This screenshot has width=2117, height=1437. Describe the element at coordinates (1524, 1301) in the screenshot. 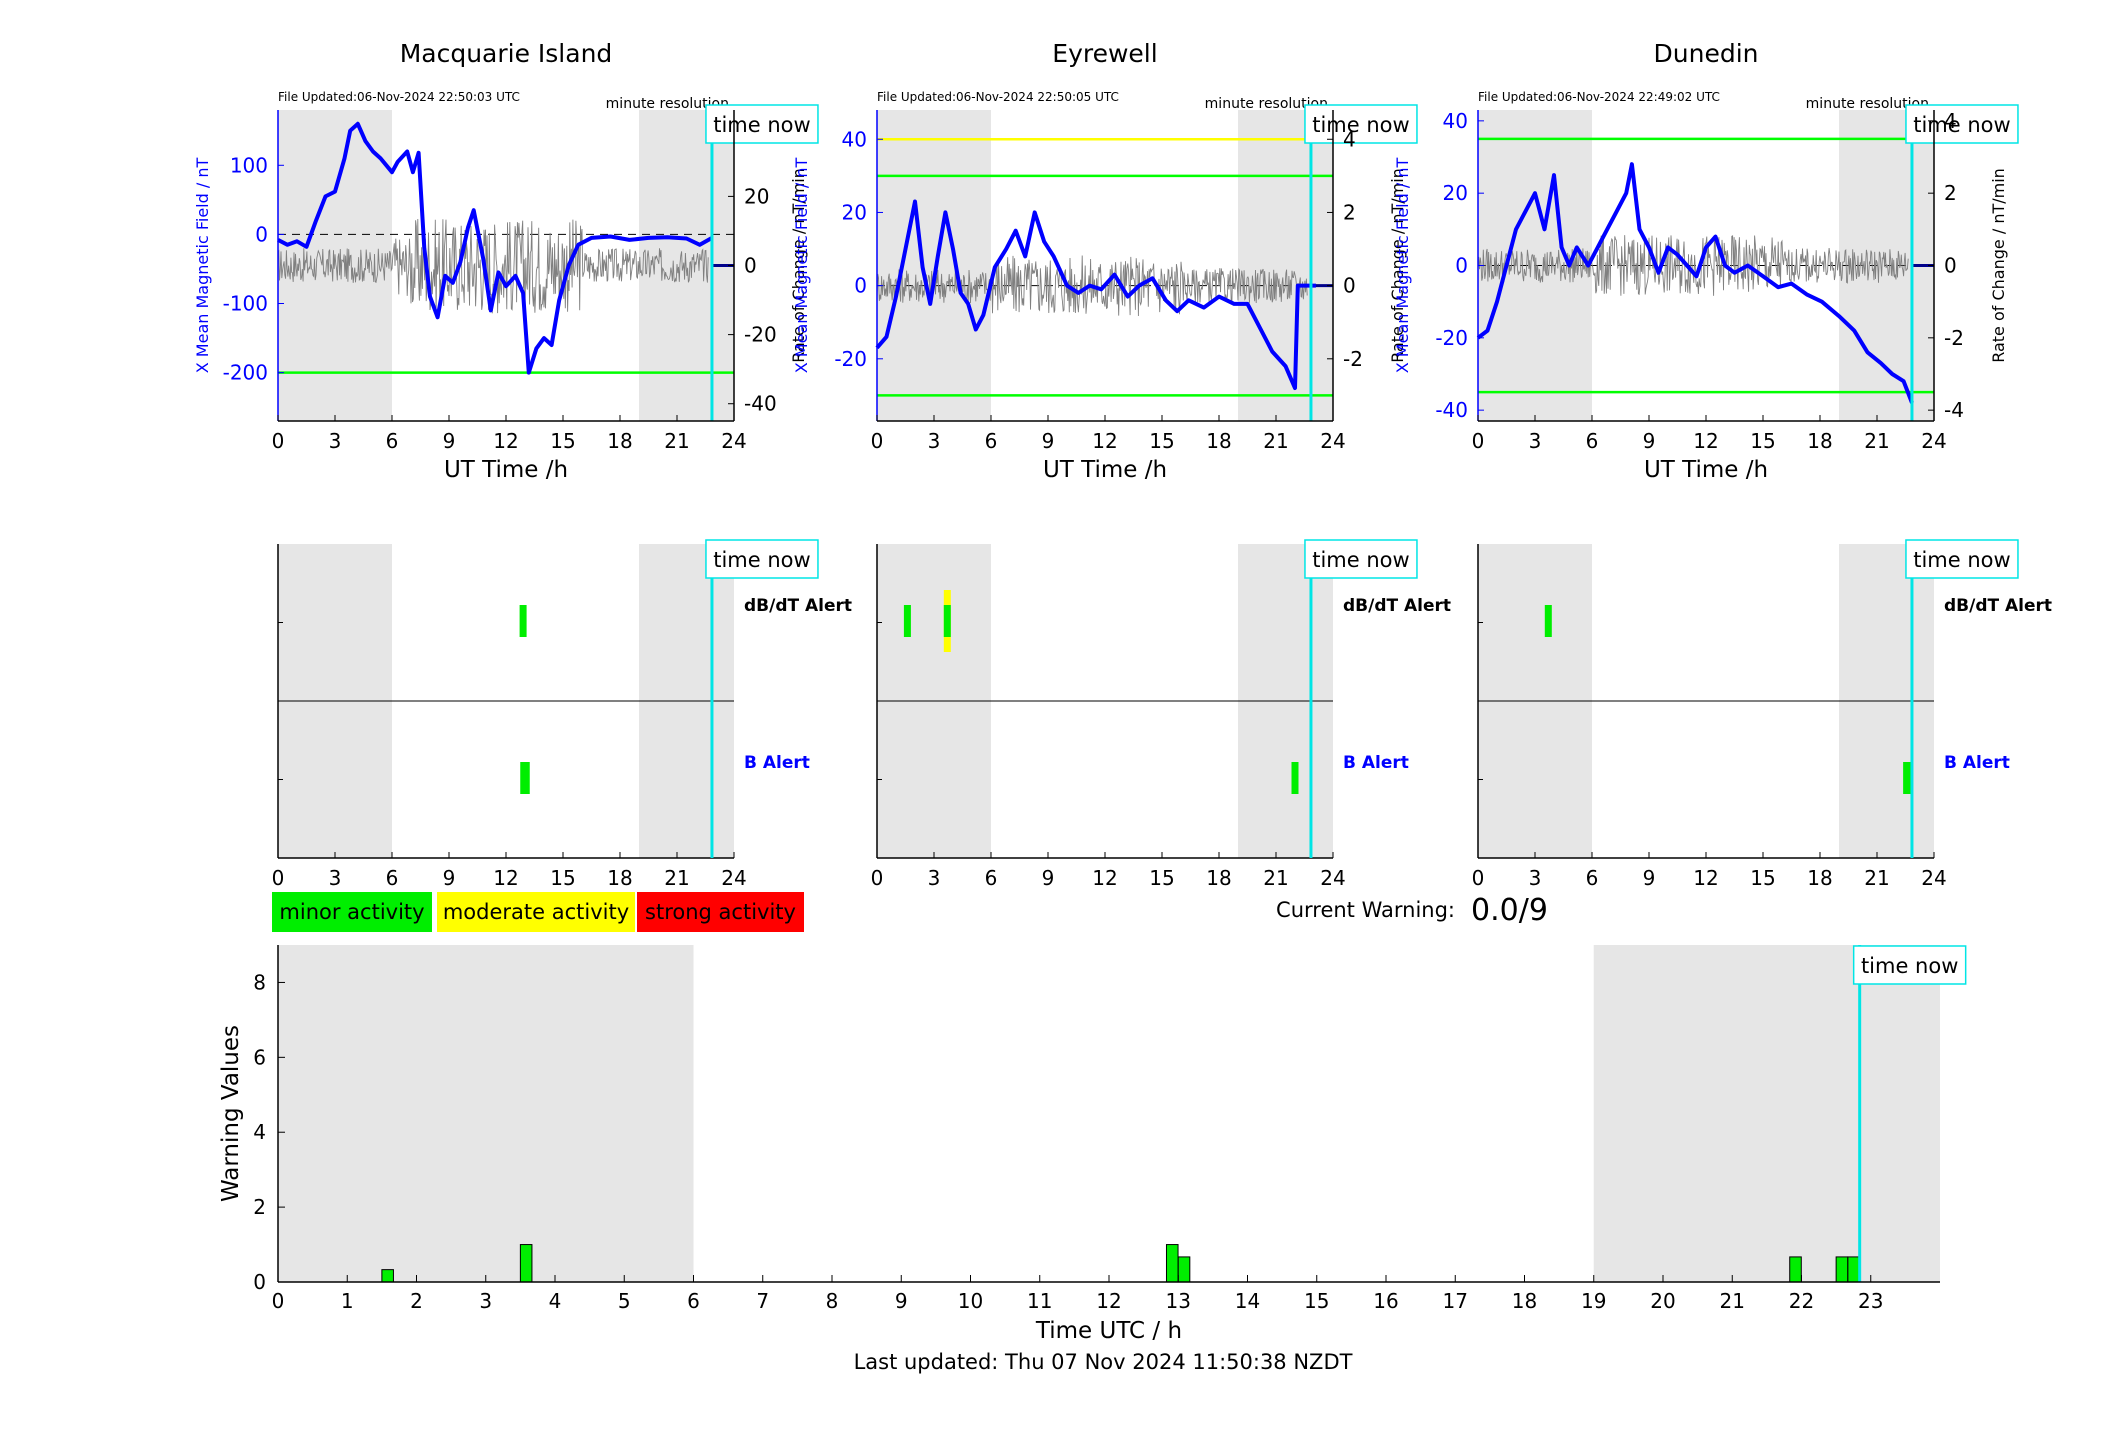

I see `warning-x-tick-label: 18` at that location.